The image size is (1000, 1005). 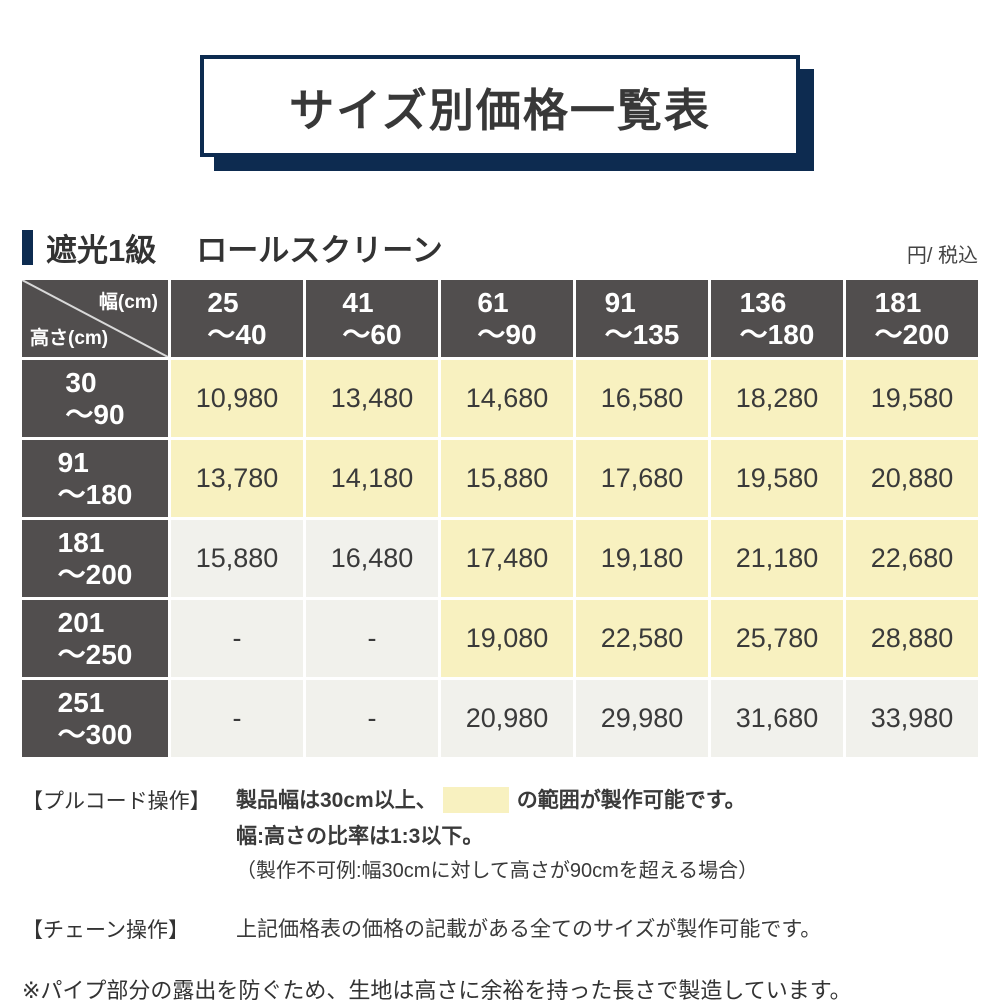 I want to click on price-cell-r0c1: 13,480, so click(x=372, y=398).